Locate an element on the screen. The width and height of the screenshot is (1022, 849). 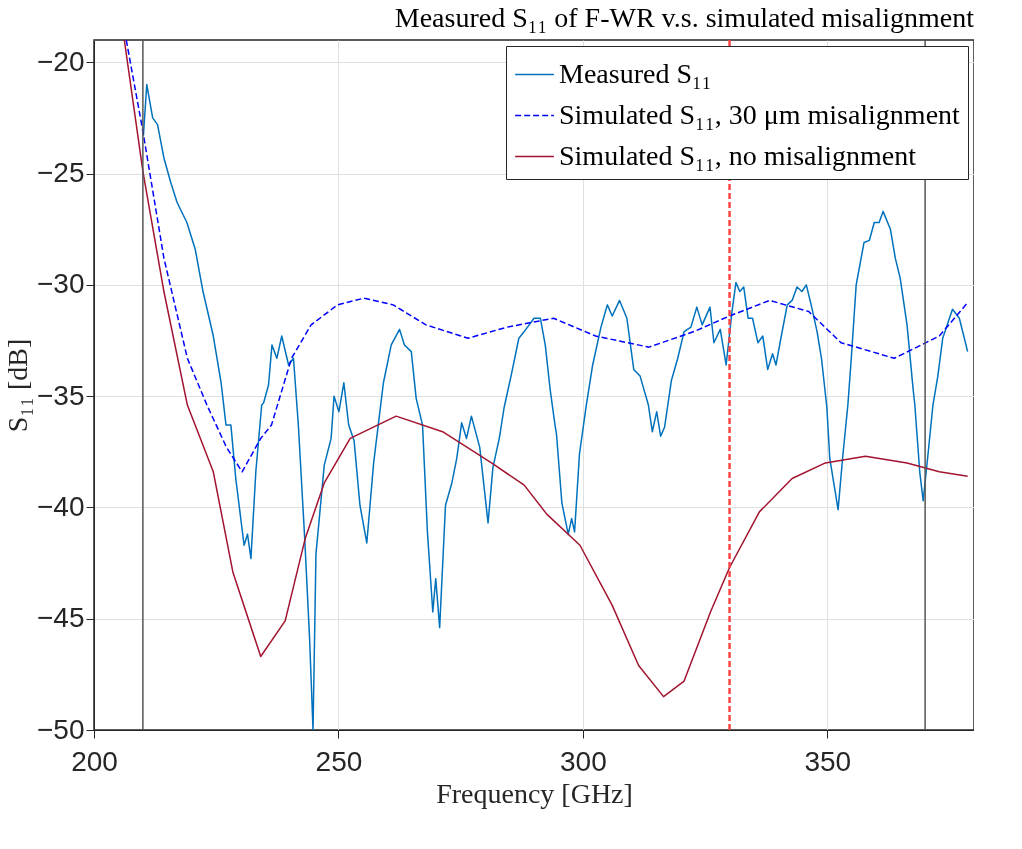
legend-label: Simulated S₁₁, no misalignment is located at coordinates (738, 155).